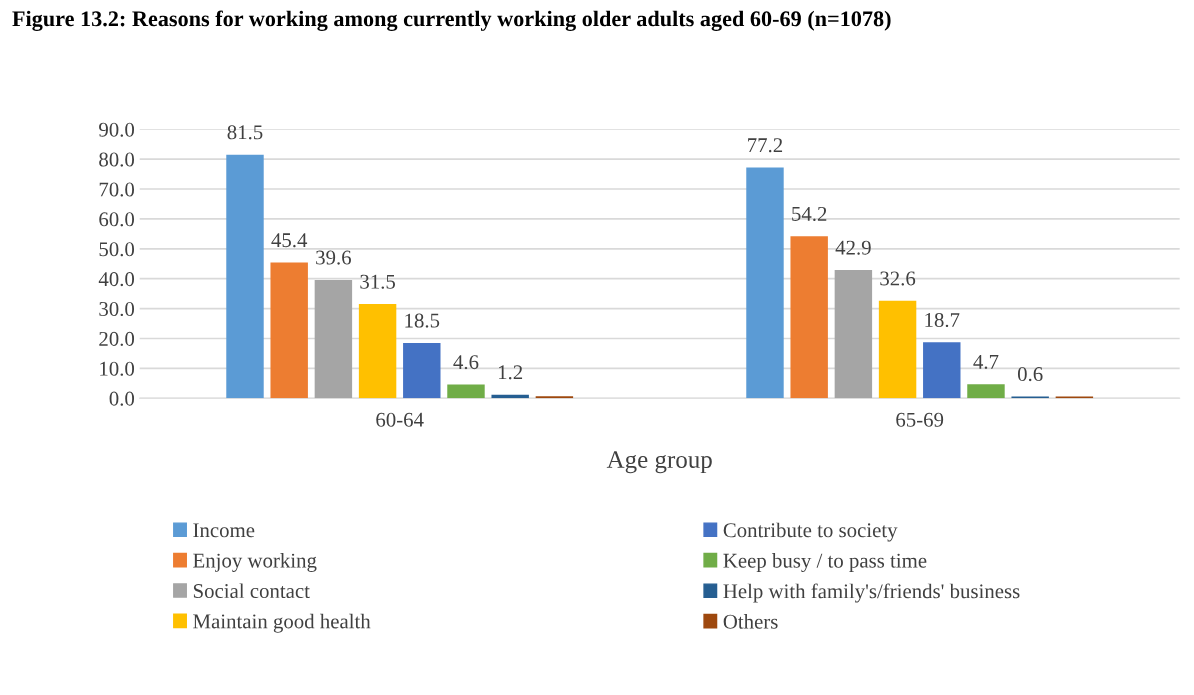 This screenshot has height=695, width=1194. What do you see at coordinates (251, 591) in the screenshot?
I see `legend-label: Social contact` at bounding box center [251, 591].